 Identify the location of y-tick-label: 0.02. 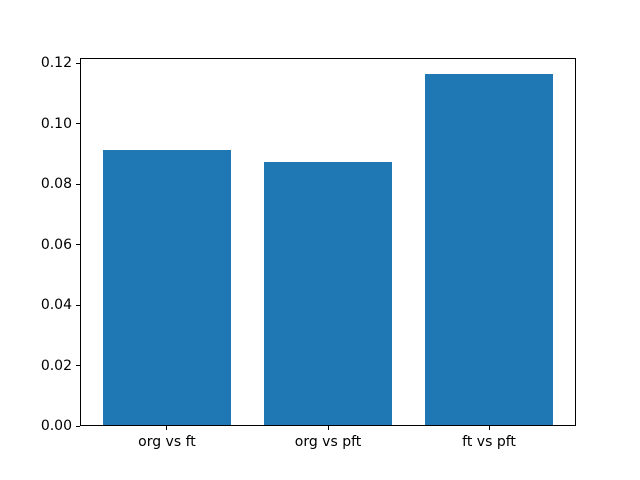
(56, 365).